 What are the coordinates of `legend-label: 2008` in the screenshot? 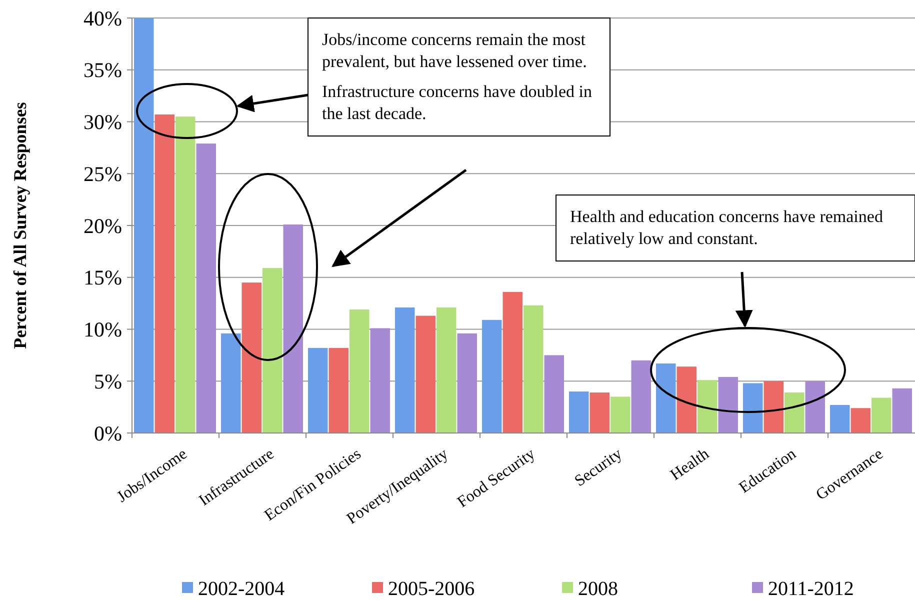 It's located at (598, 589).